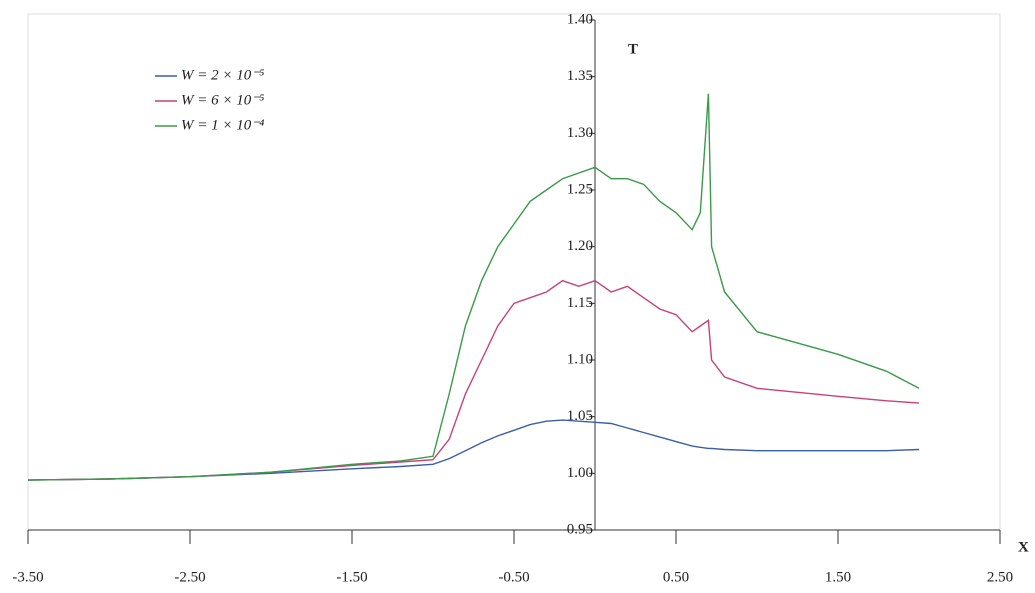  Describe the element at coordinates (351, 577) in the screenshot. I see `x-tick-label: -1.50` at that location.